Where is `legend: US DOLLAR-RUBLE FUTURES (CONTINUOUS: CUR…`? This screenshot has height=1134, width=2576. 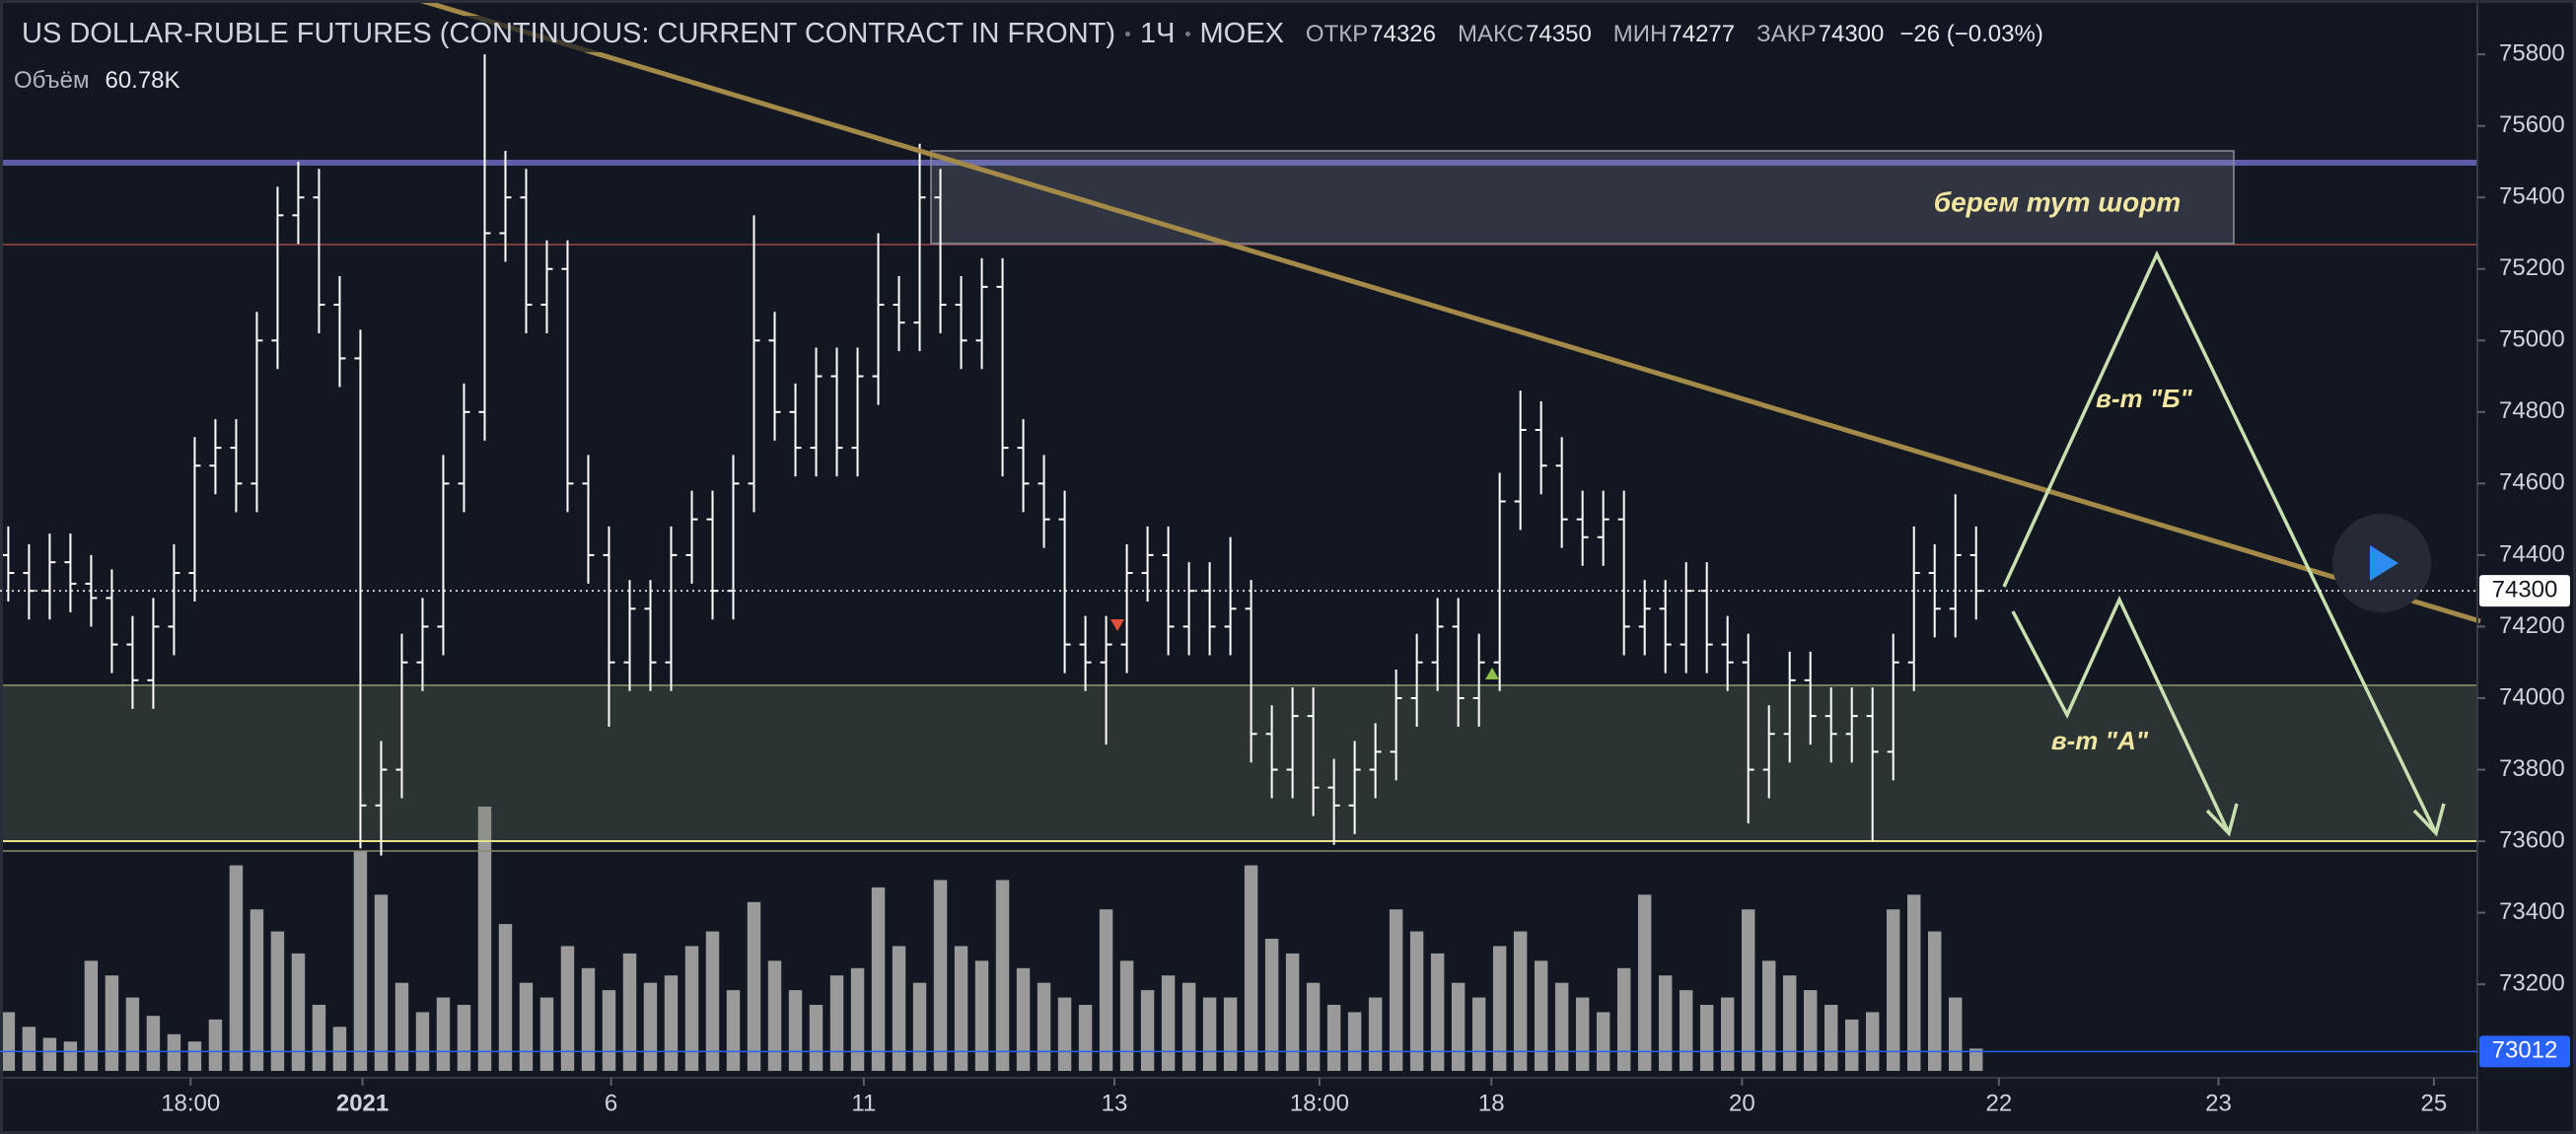 legend: US DOLLAR-RUBLE FUTURES (CONTINUOUS: CUR… is located at coordinates (1032, 34).